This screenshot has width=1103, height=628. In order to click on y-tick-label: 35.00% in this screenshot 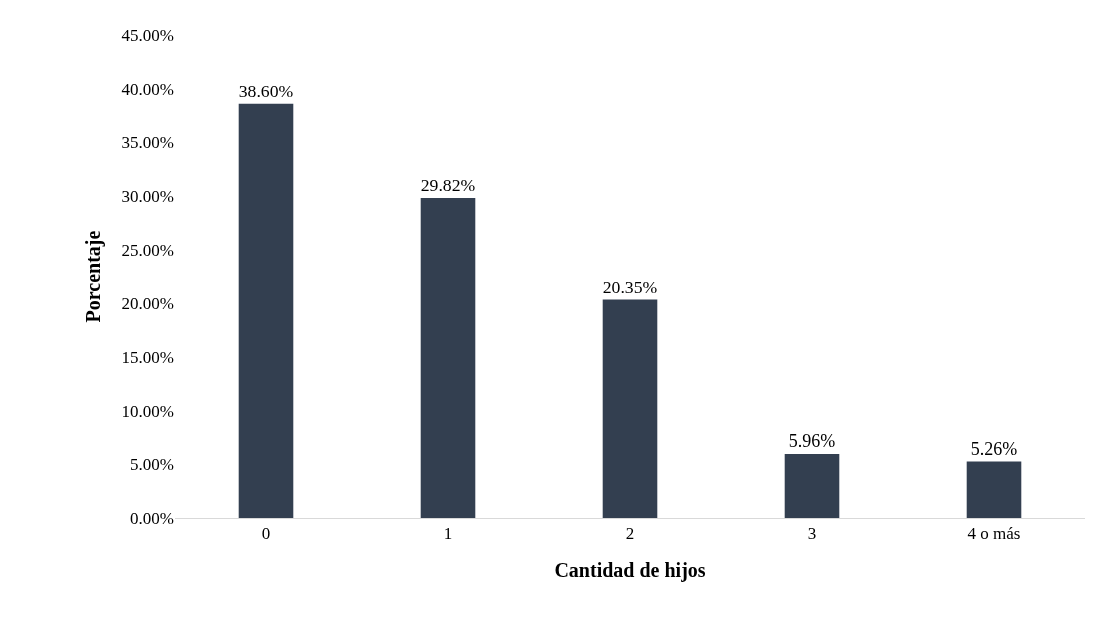, I will do `click(147, 143)`.